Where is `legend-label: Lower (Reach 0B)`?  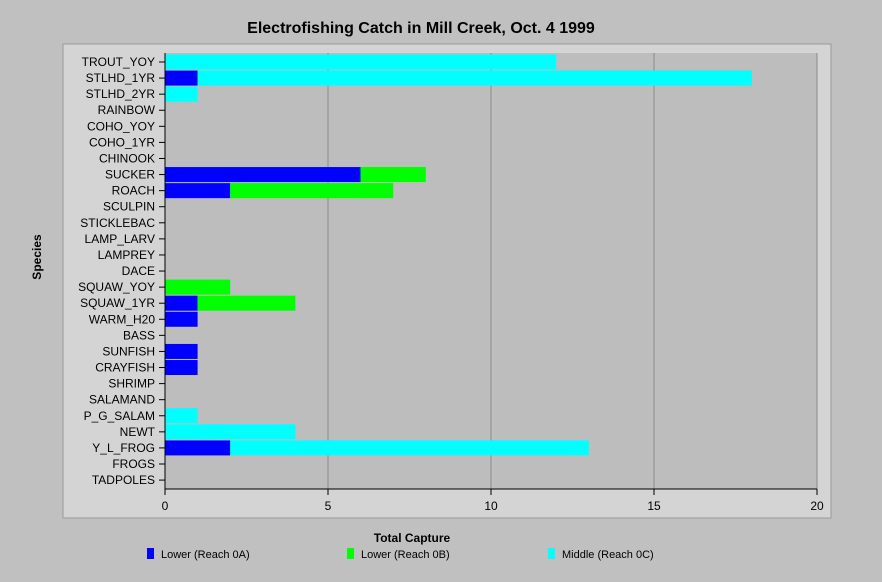 legend-label: Lower (Reach 0B) is located at coordinates (405, 555).